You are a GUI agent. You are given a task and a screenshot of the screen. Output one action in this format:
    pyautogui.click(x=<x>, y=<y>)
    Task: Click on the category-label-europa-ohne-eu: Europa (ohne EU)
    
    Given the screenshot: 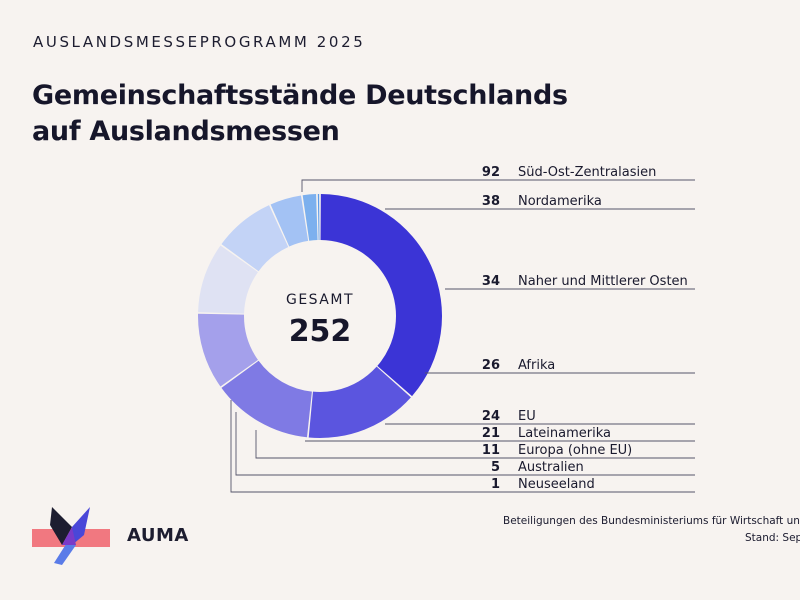 What is the action you would take?
    pyautogui.click(x=575, y=450)
    